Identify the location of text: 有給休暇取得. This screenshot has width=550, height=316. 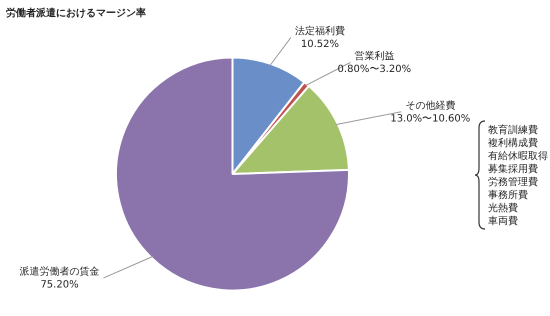
(518, 156).